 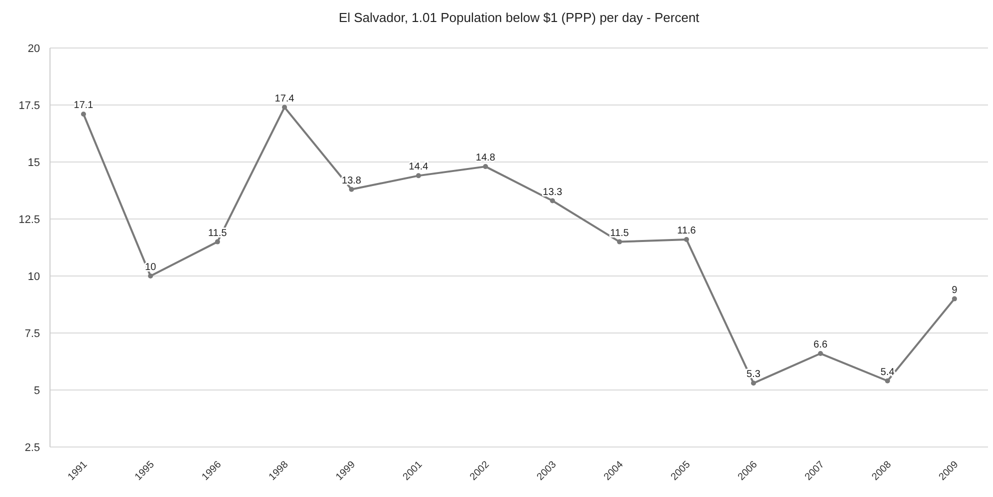 What do you see at coordinates (486, 158) in the screenshot?
I see `data-label: 14.8` at bounding box center [486, 158].